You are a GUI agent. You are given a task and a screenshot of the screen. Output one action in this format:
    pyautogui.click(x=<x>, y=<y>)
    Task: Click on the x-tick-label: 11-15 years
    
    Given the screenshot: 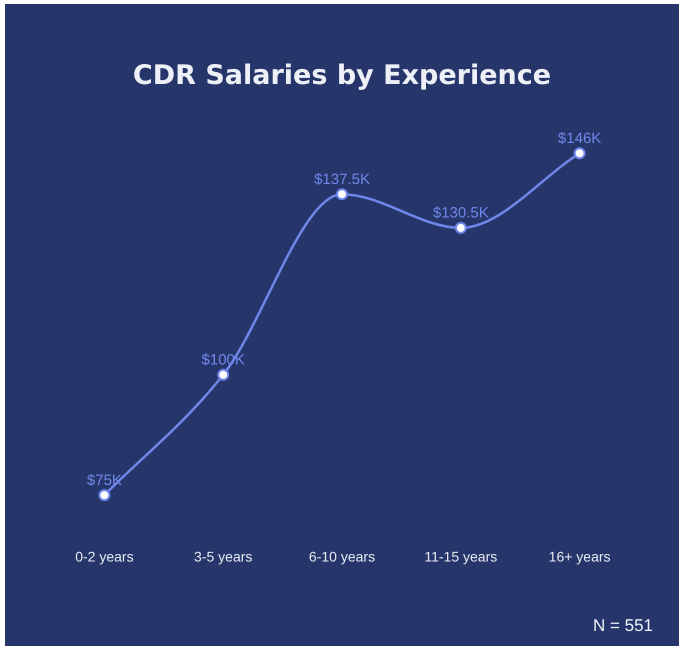 What is the action you would take?
    pyautogui.click(x=461, y=556)
    